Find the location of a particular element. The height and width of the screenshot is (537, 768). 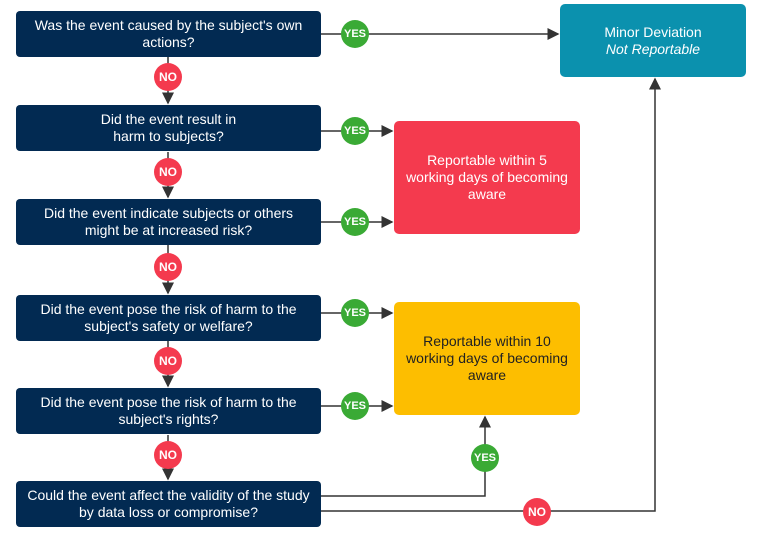

outcome-minor-deviation: Minor Deviation Not Reportable is located at coordinates (653, 40).